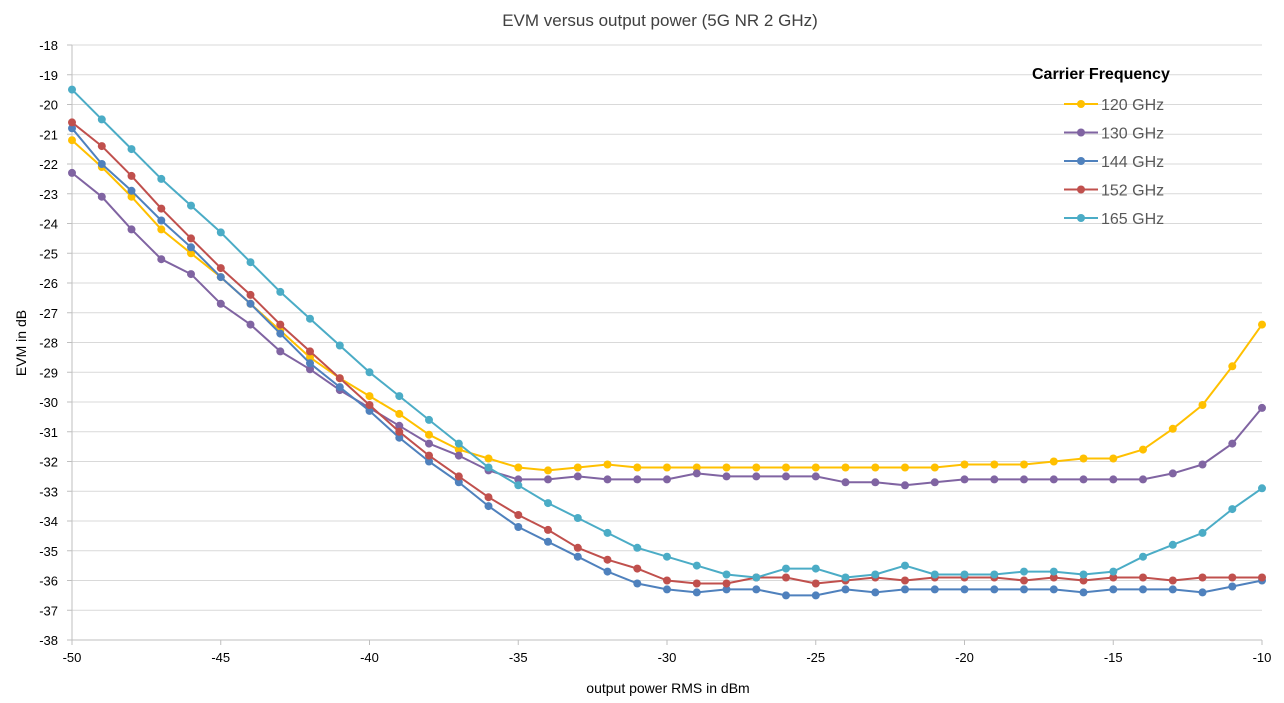 The image size is (1284, 703). What do you see at coordinates (1114, 162) in the screenshot?
I see `legend-item: 144 GHz` at bounding box center [1114, 162].